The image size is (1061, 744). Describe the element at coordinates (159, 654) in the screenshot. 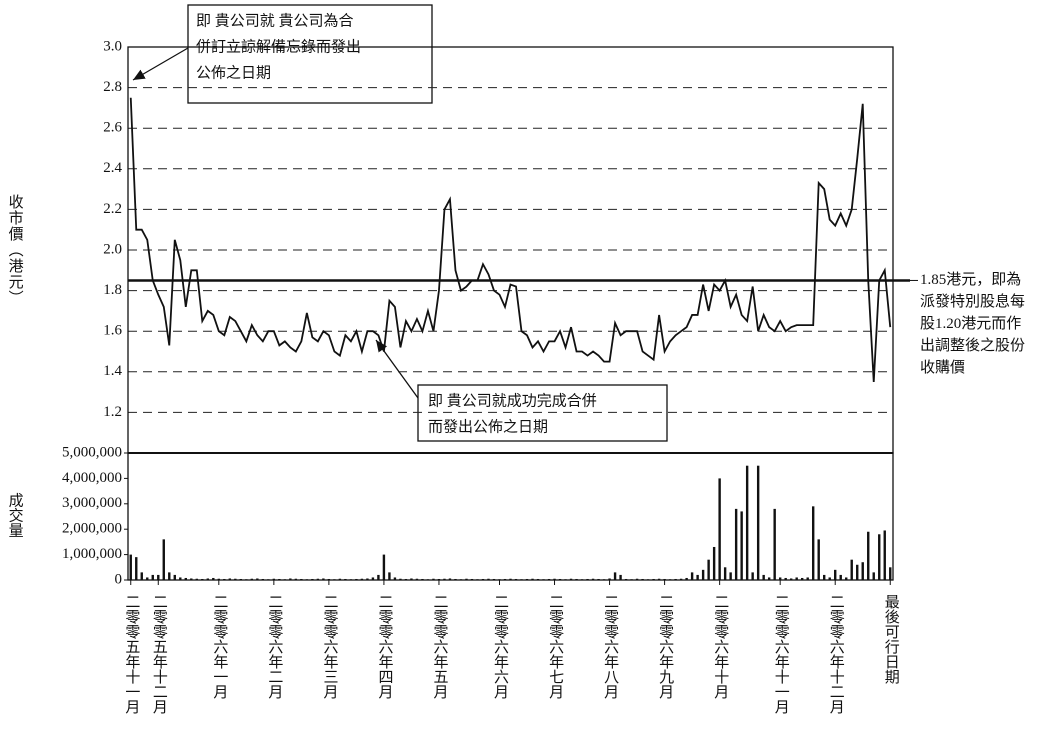

I see `x-tick-label: 二零零五年十二月` at that location.